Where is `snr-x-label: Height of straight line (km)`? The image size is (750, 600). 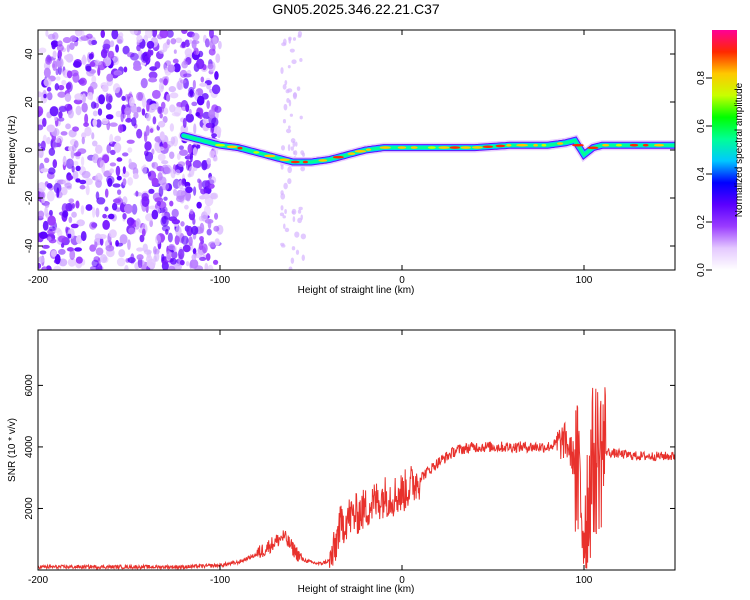 snr-x-label: Height of straight line (km) is located at coordinates (356, 589).